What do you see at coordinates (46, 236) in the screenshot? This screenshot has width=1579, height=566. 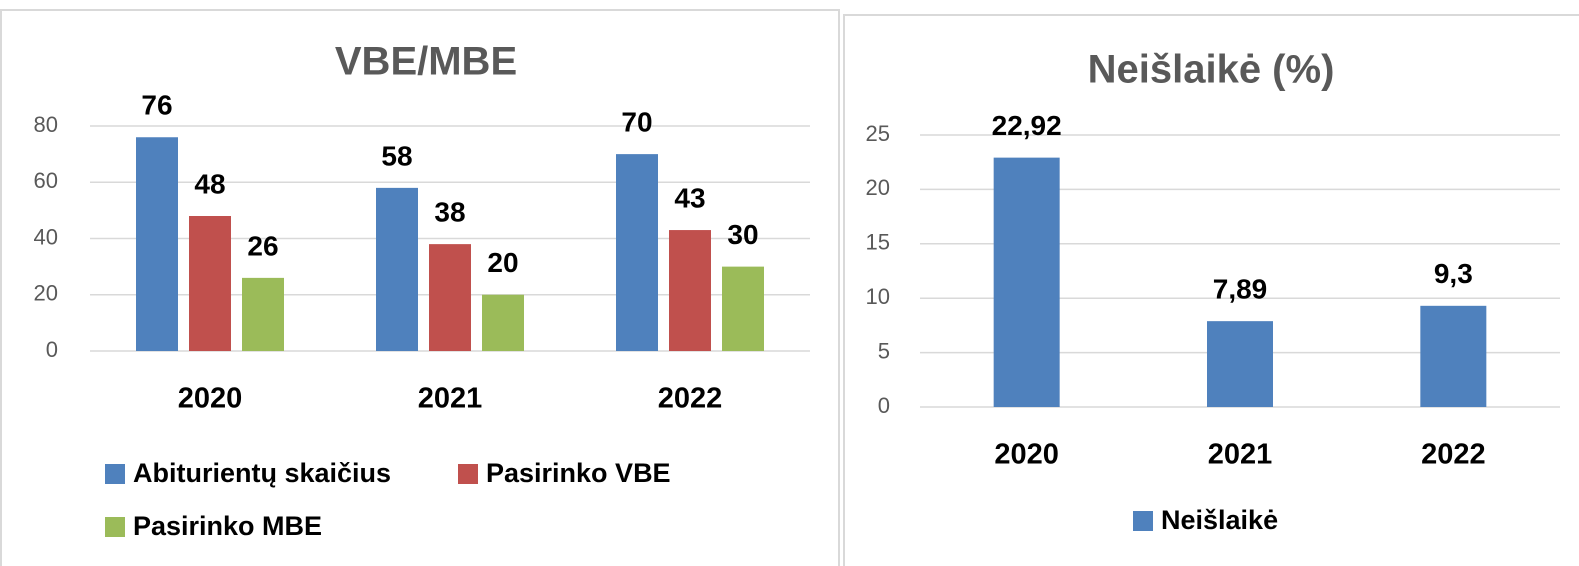 I see `y-tick-label: 40` at bounding box center [46, 236].